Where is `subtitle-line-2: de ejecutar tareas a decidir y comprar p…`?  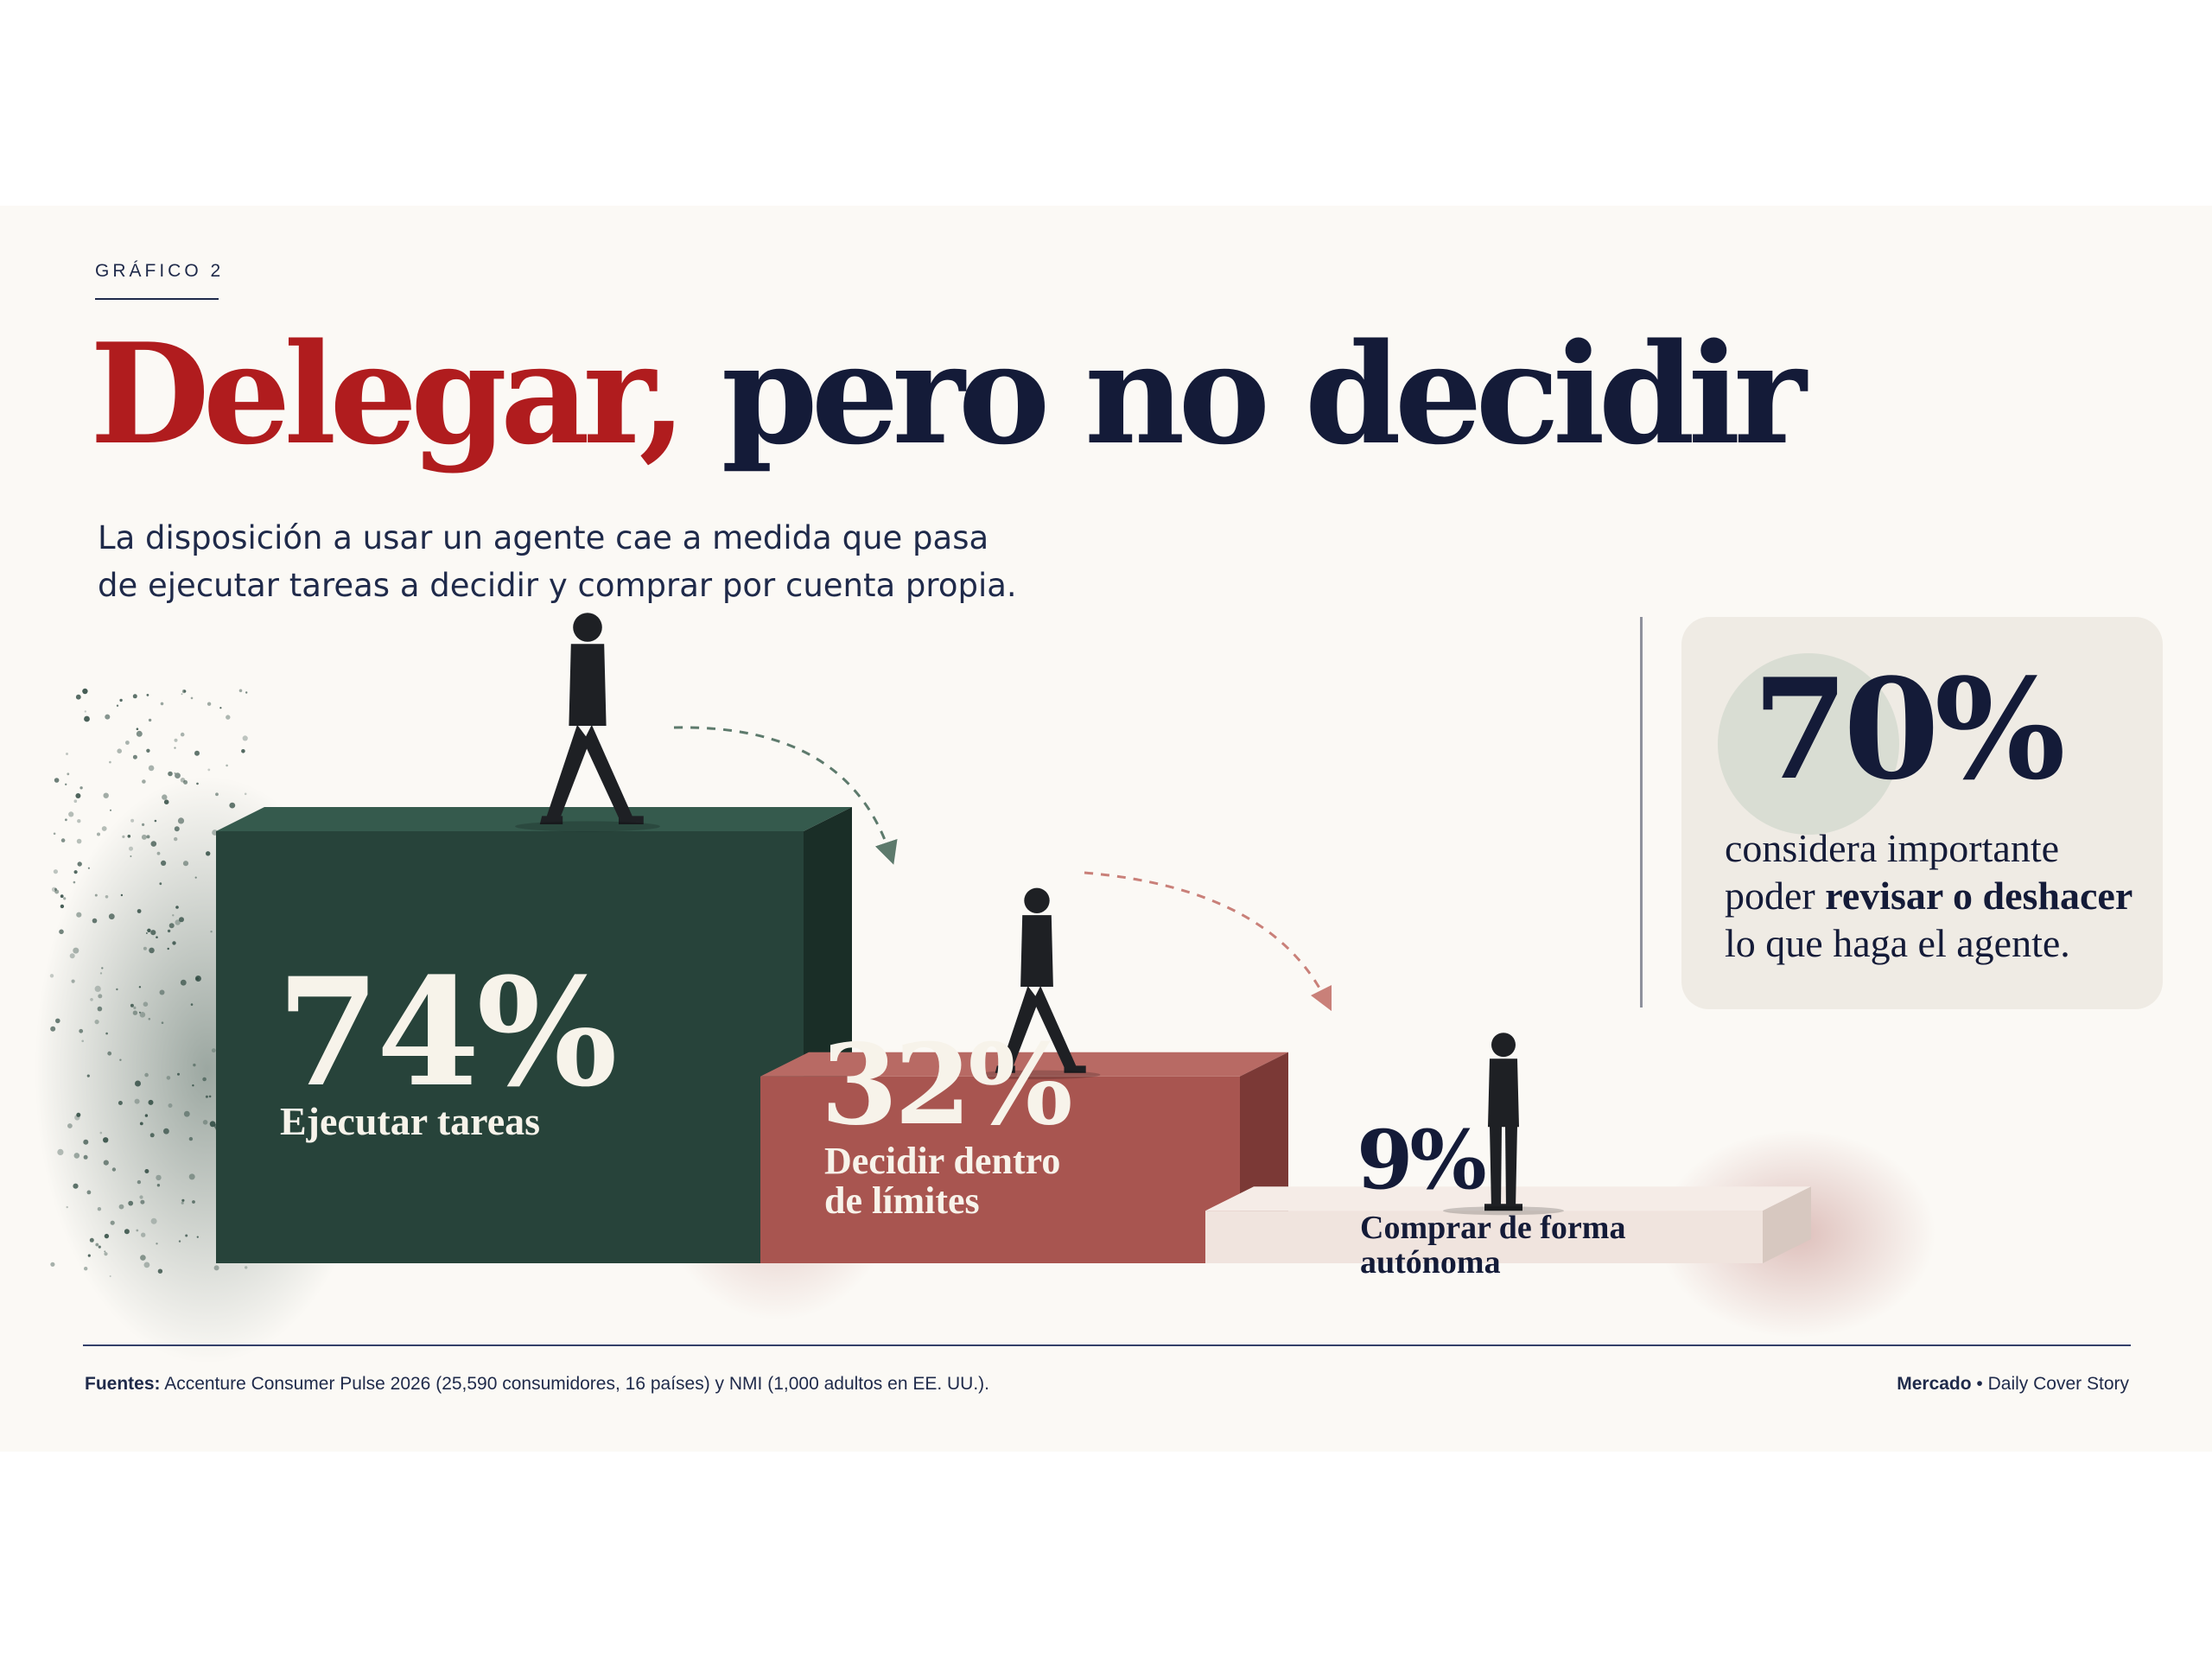
subtitle-line-2: de ejecutar tareas a decidir y comprar p… is located at coordinates (557, 585).